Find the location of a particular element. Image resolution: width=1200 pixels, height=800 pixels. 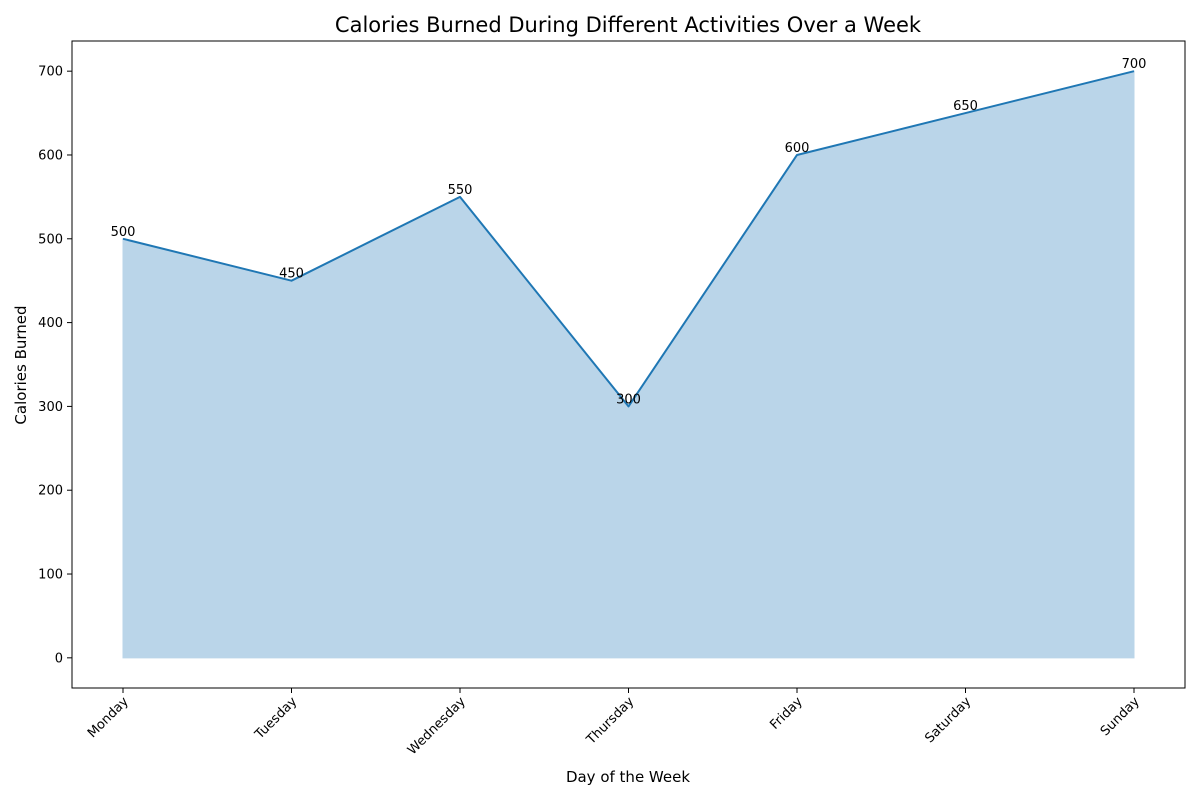

data-label-sunday: 700 is located at coordinates (1134, 64).